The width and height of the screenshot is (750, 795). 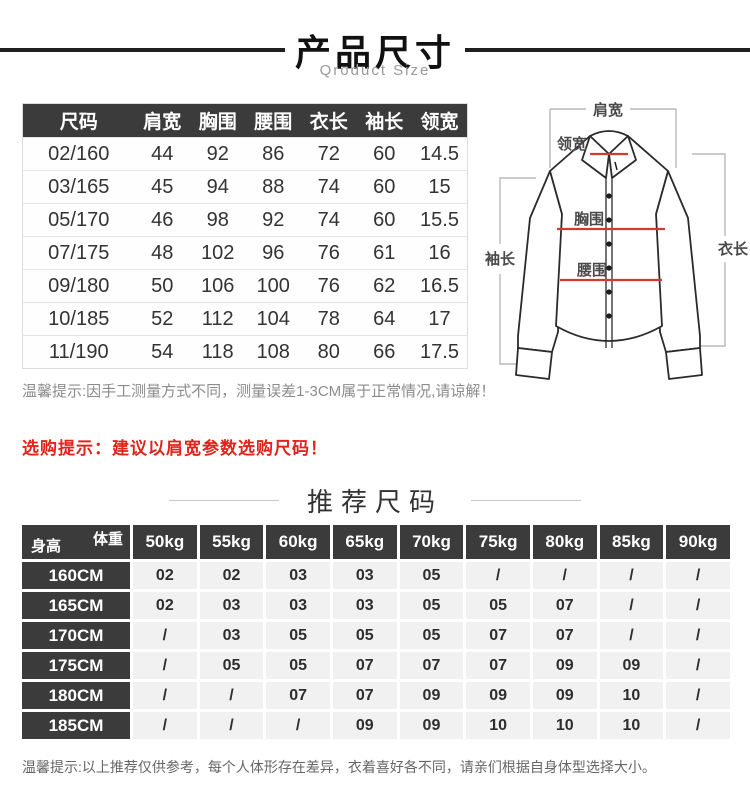 What do you see at coordinates (78, 253) in the screenshot?
I see `size-cell: 07/175` at bounding box center [78, 253].